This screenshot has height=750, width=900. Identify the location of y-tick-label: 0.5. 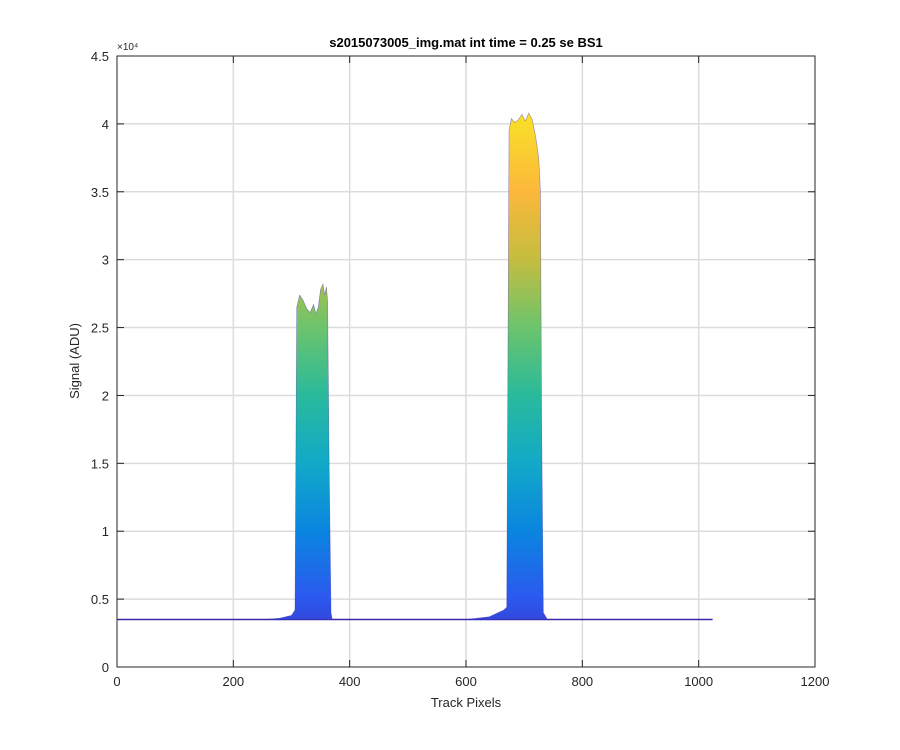
(100, 599).